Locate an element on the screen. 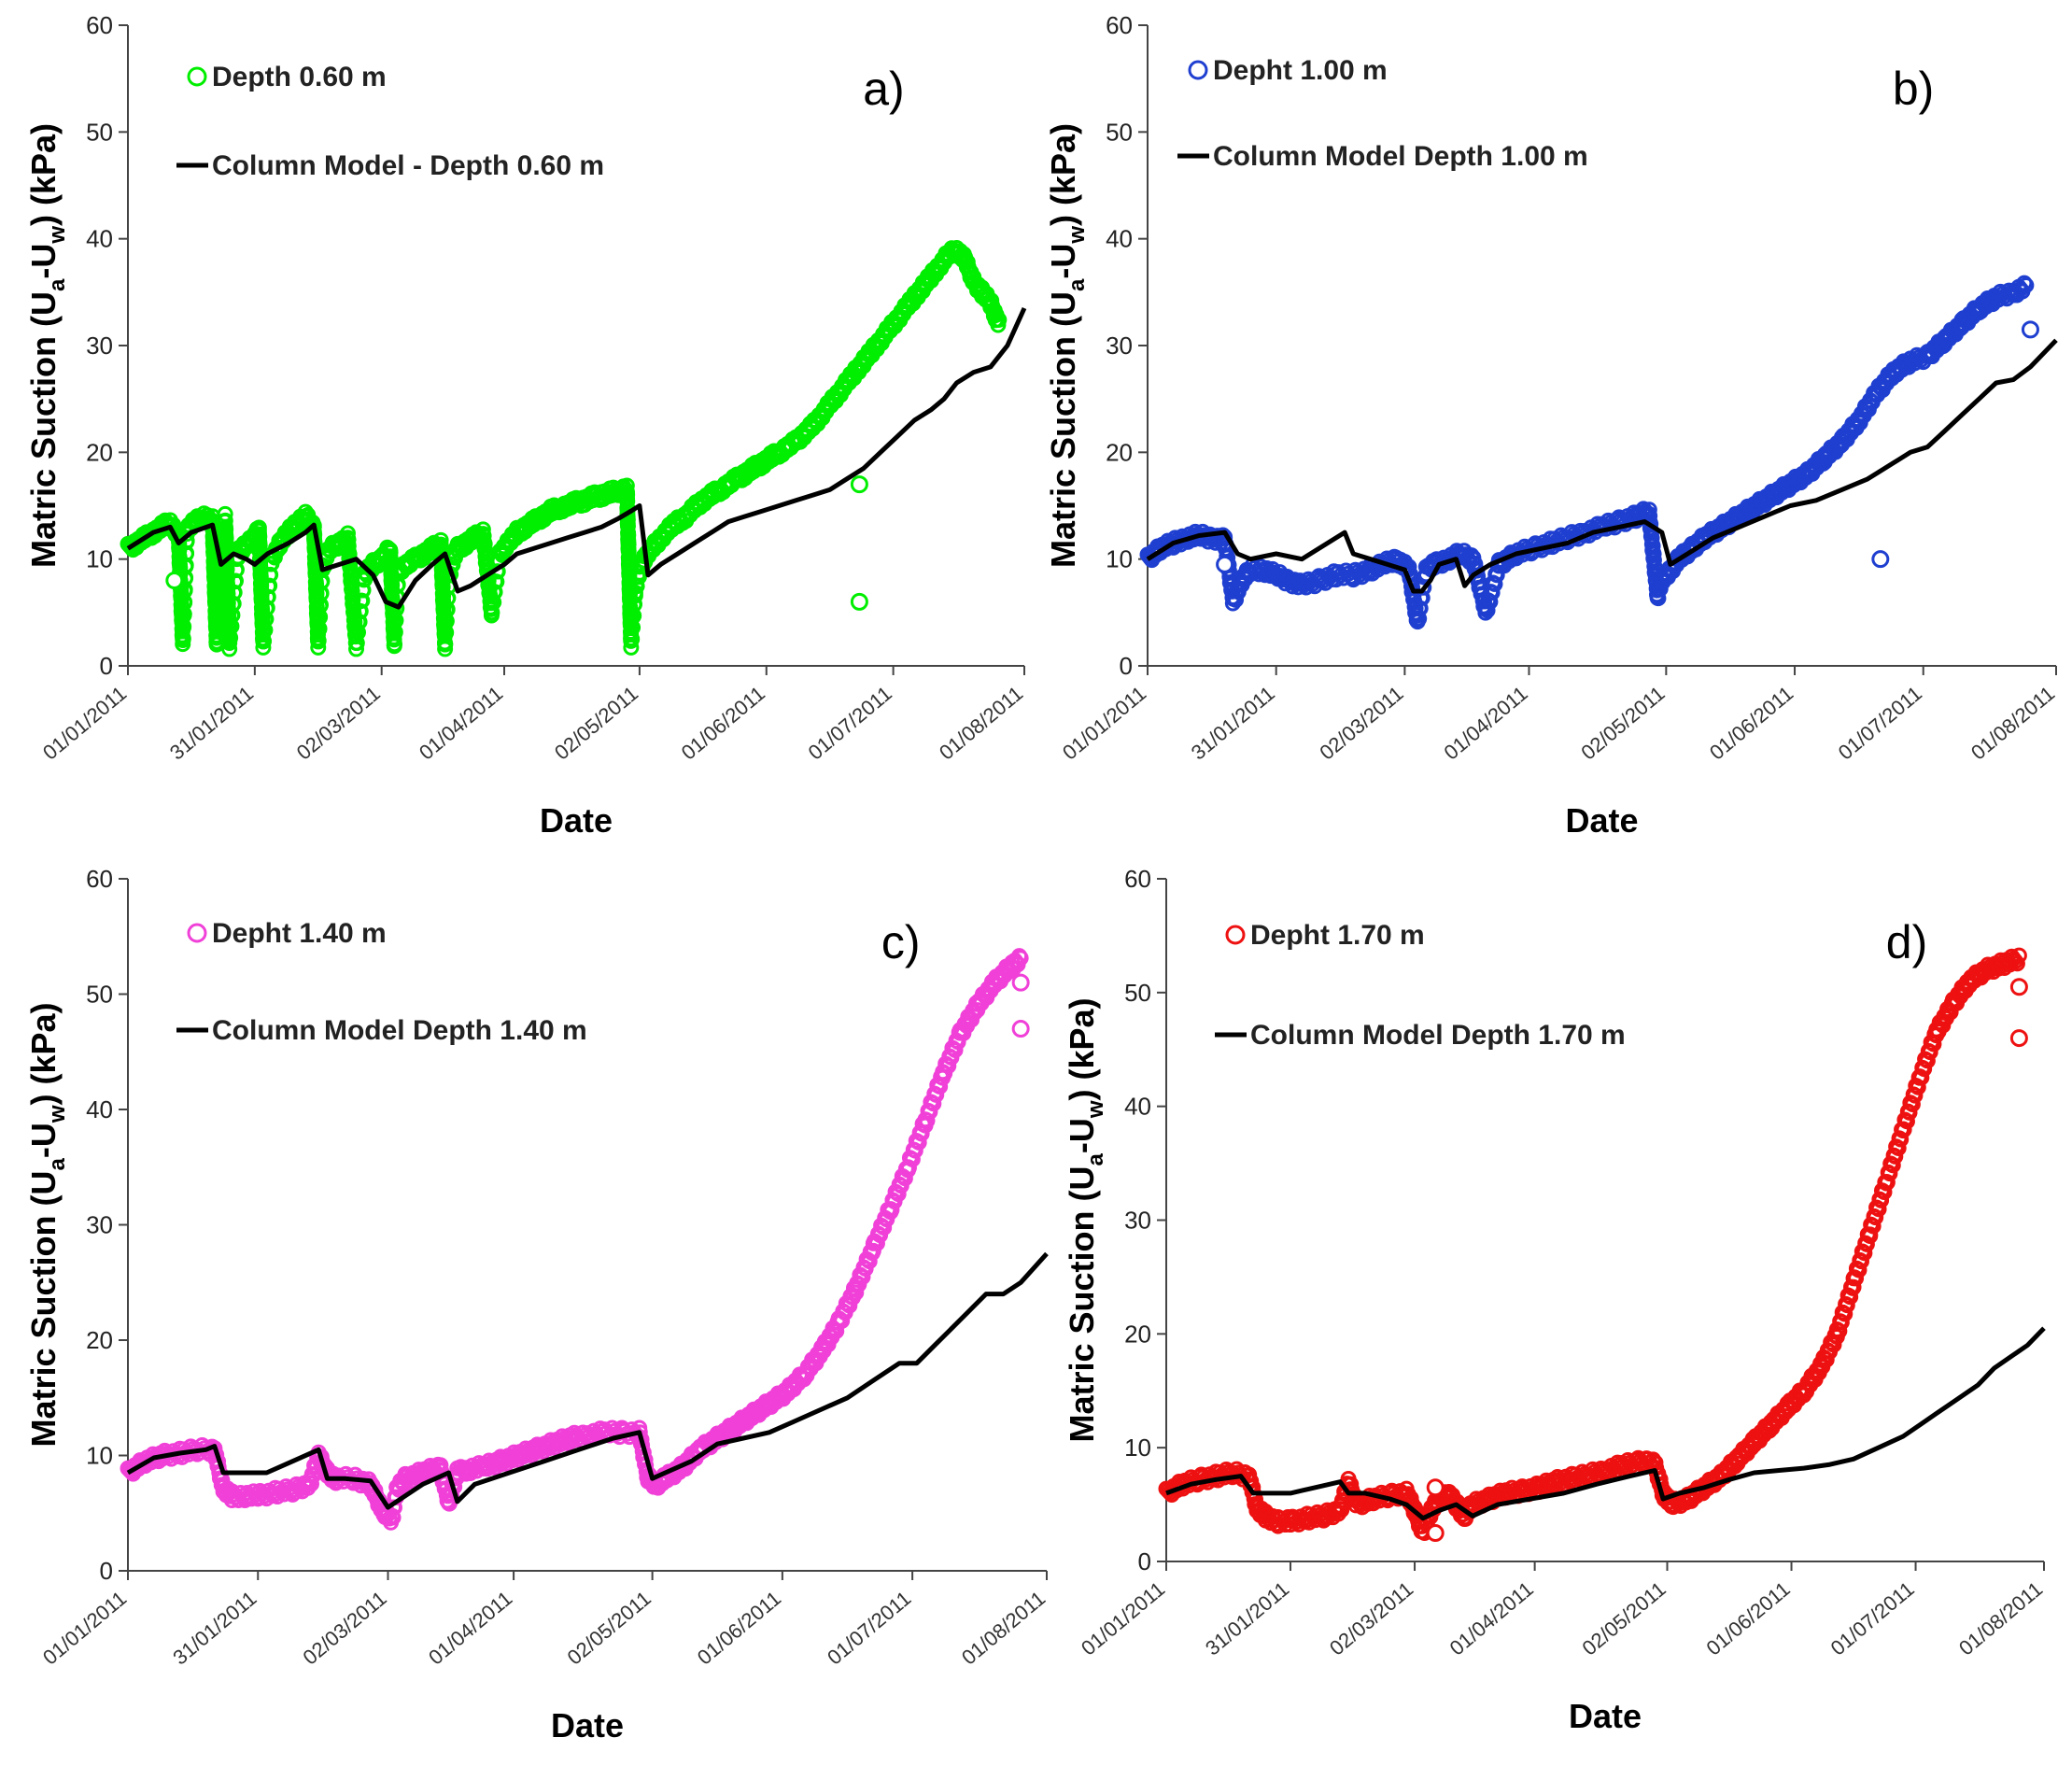 This screenshot has height=1780, width=2072. legend-marker-measured is located at coordinates (197, 76).